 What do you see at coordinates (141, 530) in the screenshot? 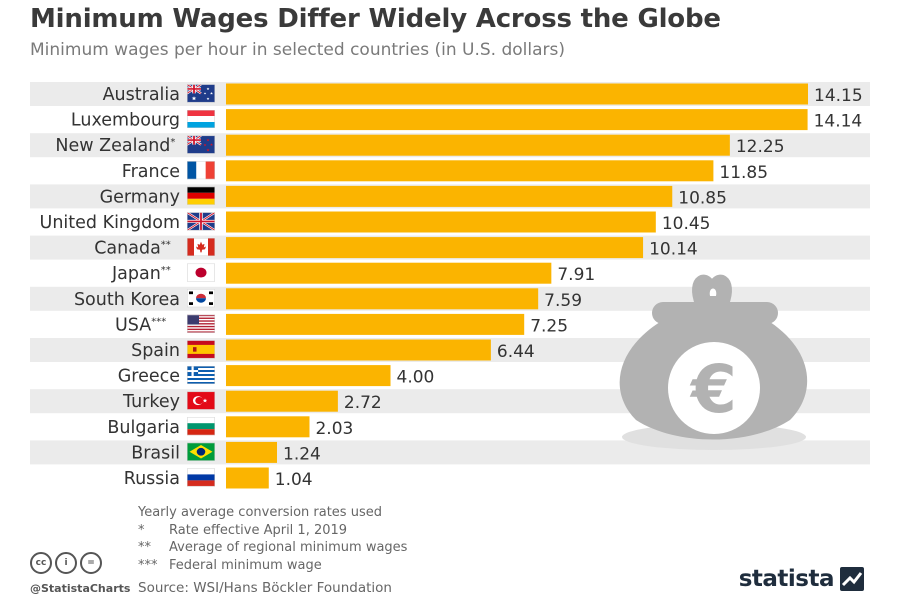
I see `footnote-mark: *` at bounding box center [141, 530].